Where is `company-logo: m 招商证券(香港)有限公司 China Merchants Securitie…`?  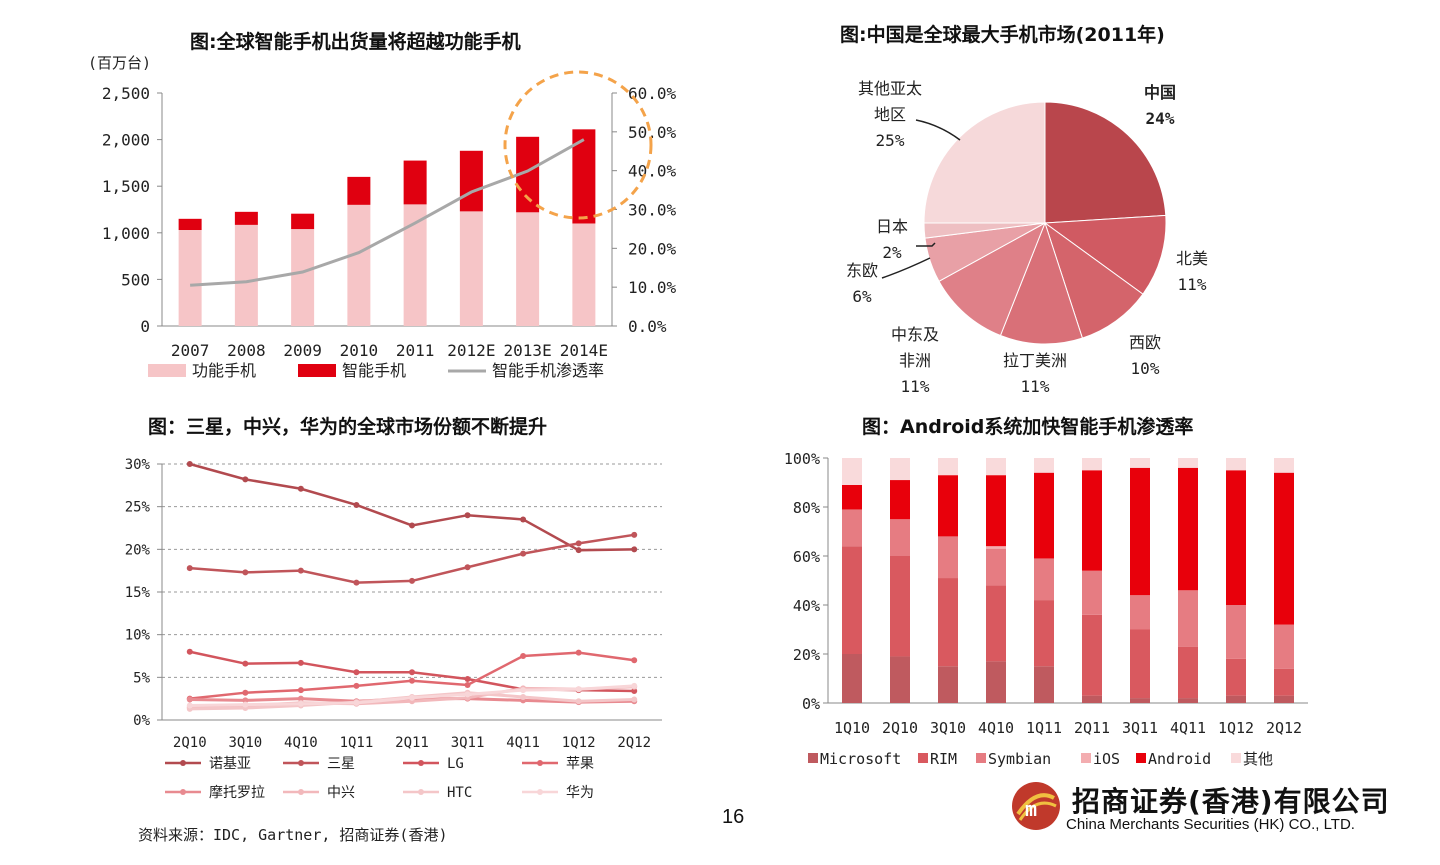
company-logo: m 招商证券(香港)有限公司 China Merchants Securitie… is located at coordinates (1200, 808).